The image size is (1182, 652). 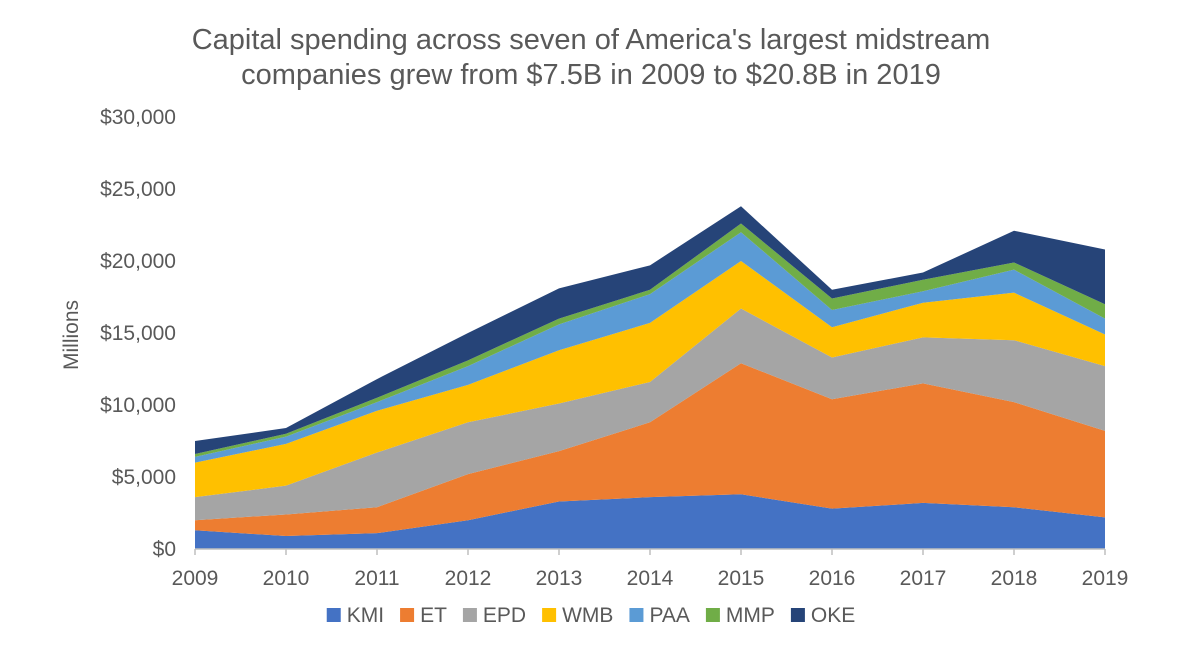 I want to click on legend-item-mmp: MMP, so click(x=740, y=615).